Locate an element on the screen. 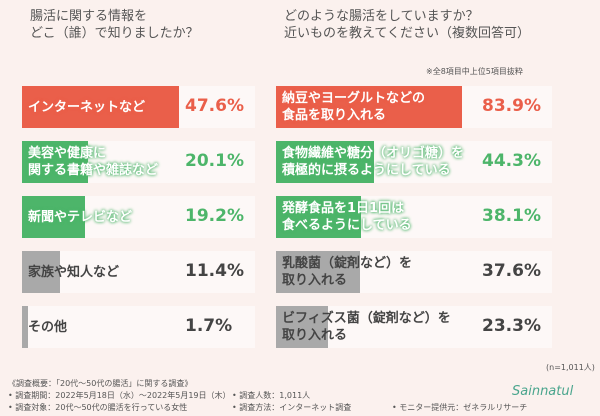 The width and height of the screenshot is (600, 416). value-label: 44.3% is located at coordinates (511, 161).